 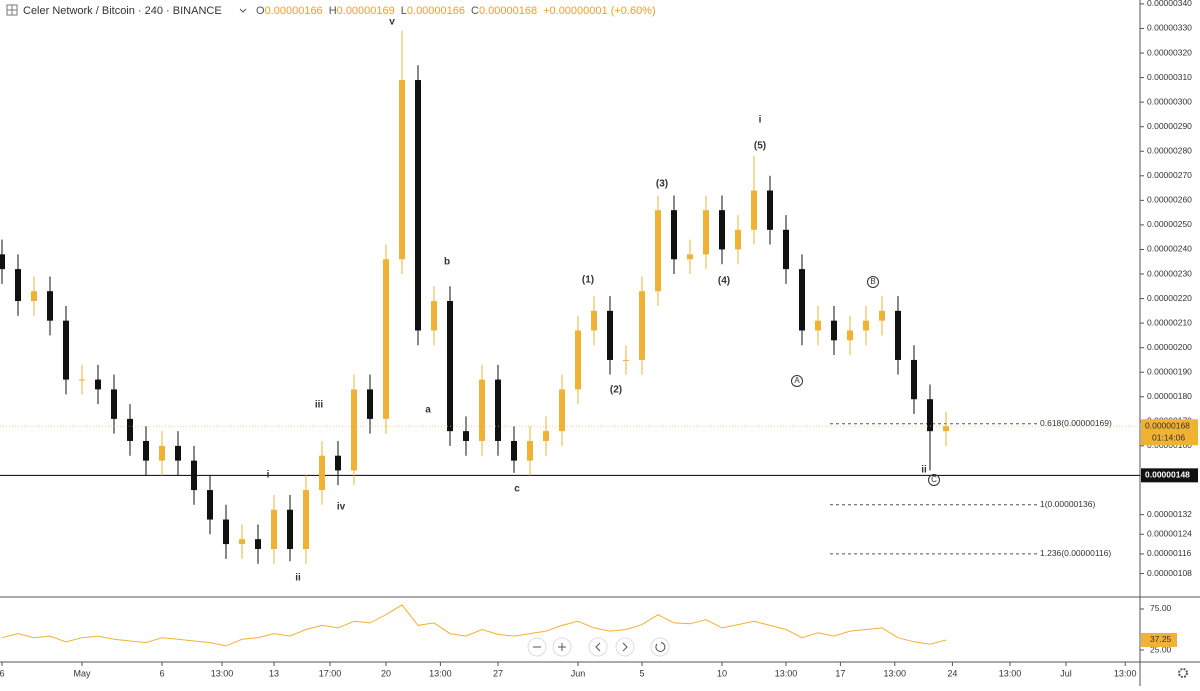 What do you see at coordinates (1169, 273) in the screenshot?
I see `y-tick-label: 0.00000230` at bounding box center [1169, 273].